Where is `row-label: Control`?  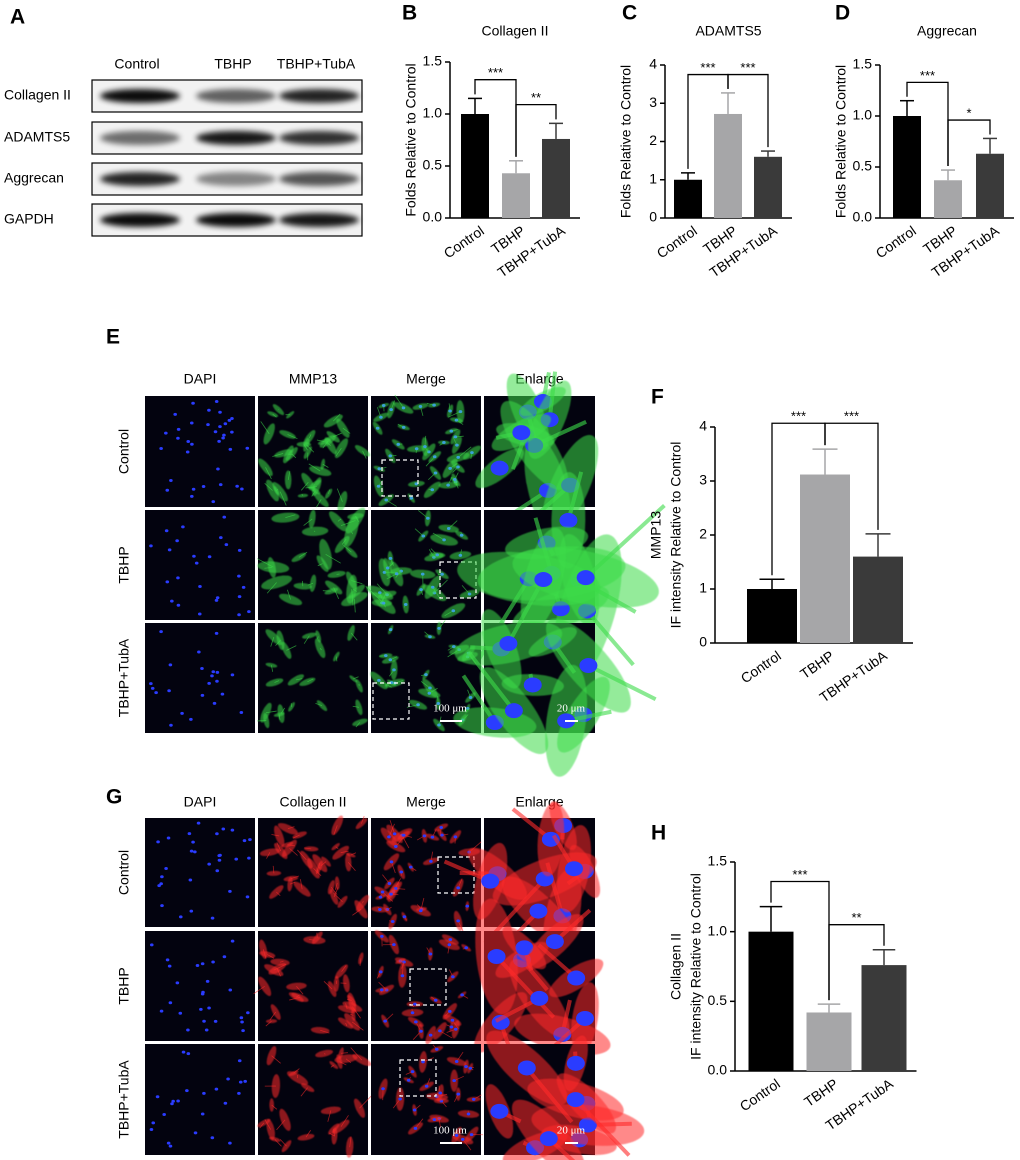 row-label: Control is located at coordinates (124, 451).